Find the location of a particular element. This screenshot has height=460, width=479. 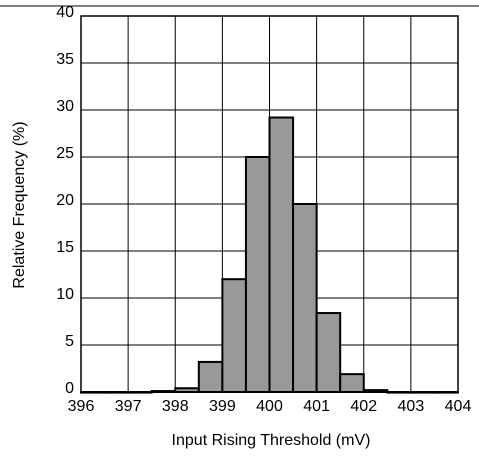

x-tick-label: 400 is located at coordinates (269, 406).